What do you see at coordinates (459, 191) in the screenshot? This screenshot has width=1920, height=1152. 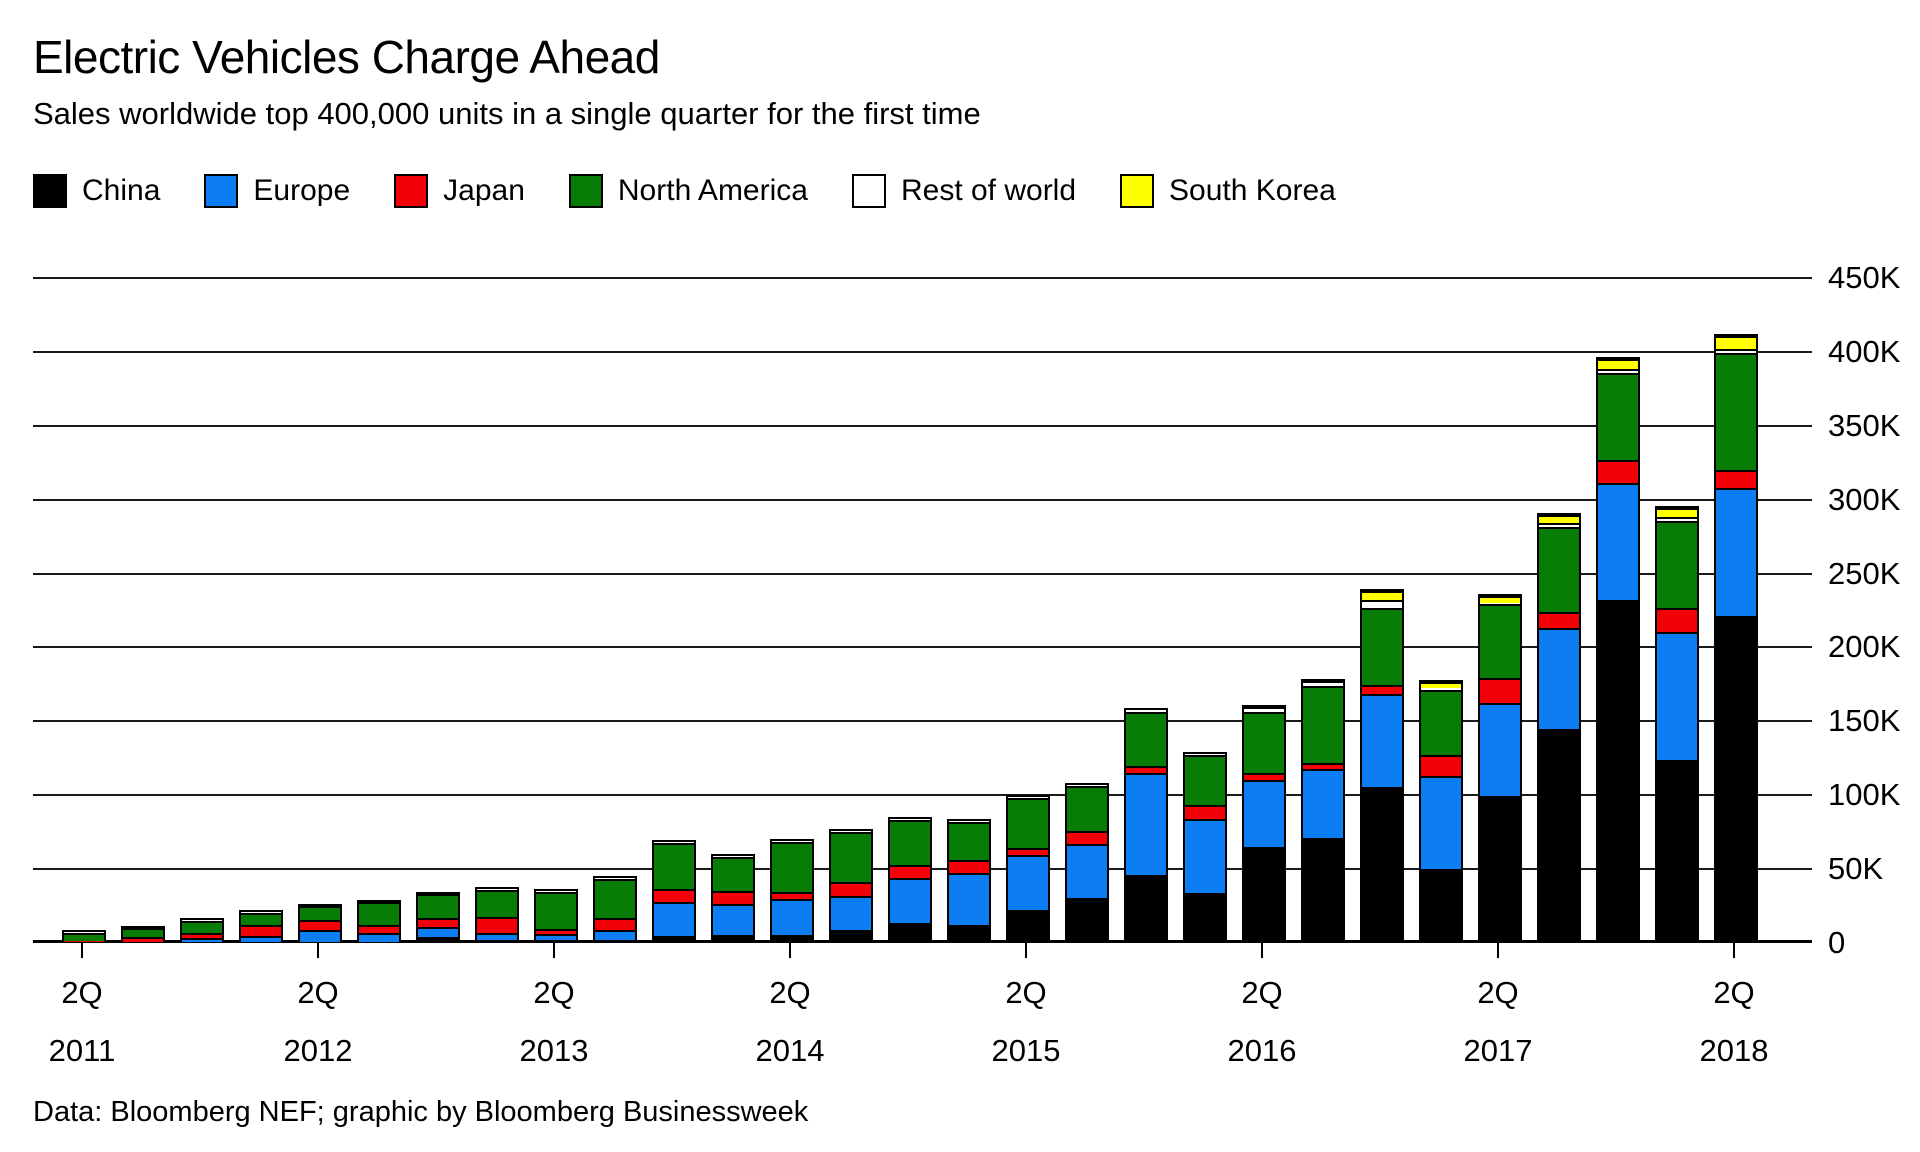 I see `legend-item-japan: Japan` at bounding box center [459, 191].